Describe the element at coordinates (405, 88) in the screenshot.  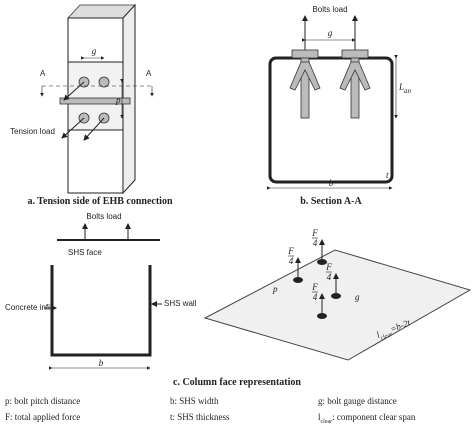
I see `anchor-length-label: Lan` at that location.